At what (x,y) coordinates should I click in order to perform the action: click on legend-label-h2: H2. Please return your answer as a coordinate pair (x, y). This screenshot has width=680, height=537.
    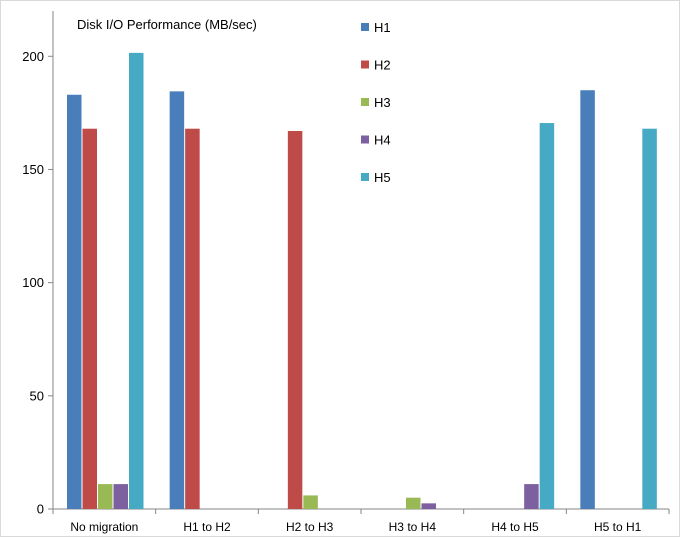
    Looking at the image, I should click on (382, 65).